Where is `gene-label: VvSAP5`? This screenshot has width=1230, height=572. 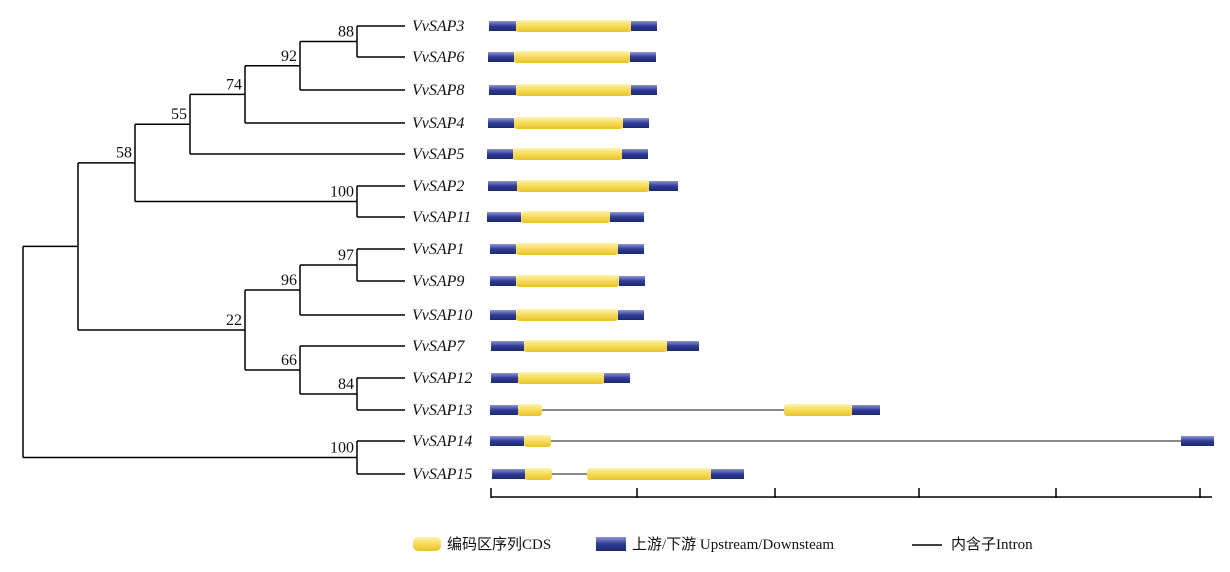 gene-label: VvSAP5 is located at coordinates (438, 154).